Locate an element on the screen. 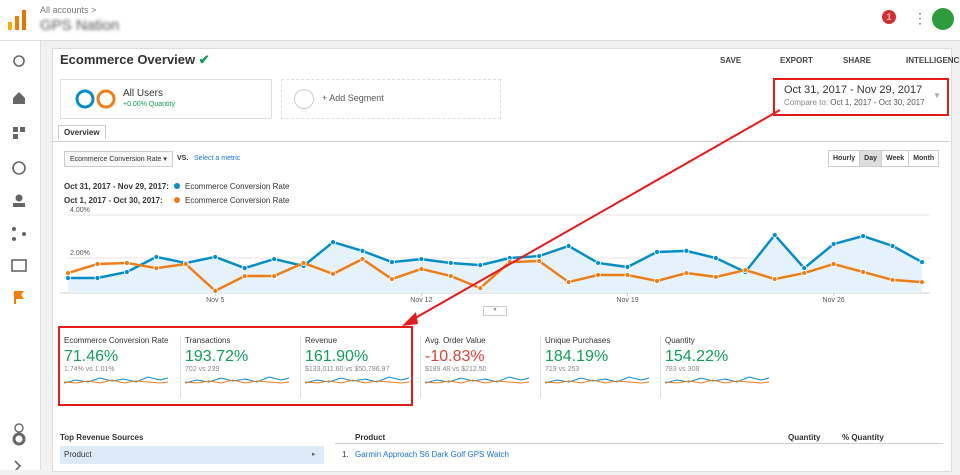 The width and height of the screenshot is (960, 475). select-metric: Select a metric is located at coordinates (217, 158).